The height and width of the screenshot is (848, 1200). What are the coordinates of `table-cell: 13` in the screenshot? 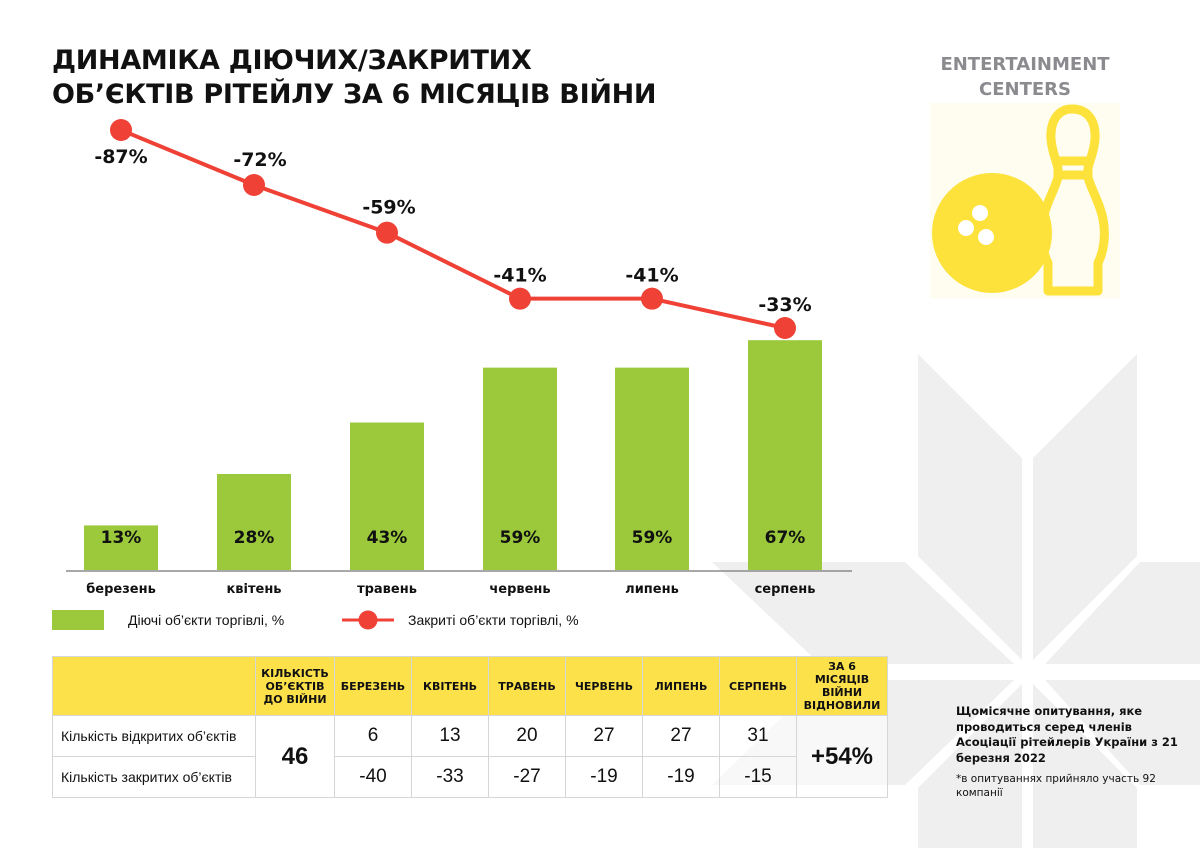 It's located at (450, 736).